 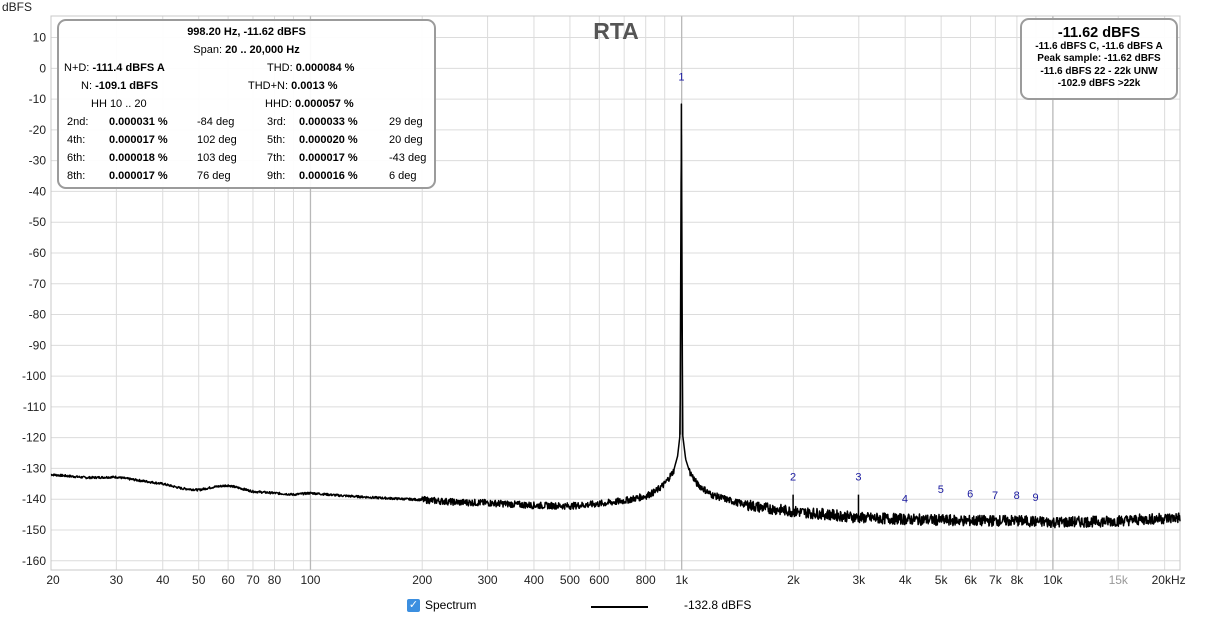 I want to click on harmonic-l2: 5th:, so click(x=276, y=140).